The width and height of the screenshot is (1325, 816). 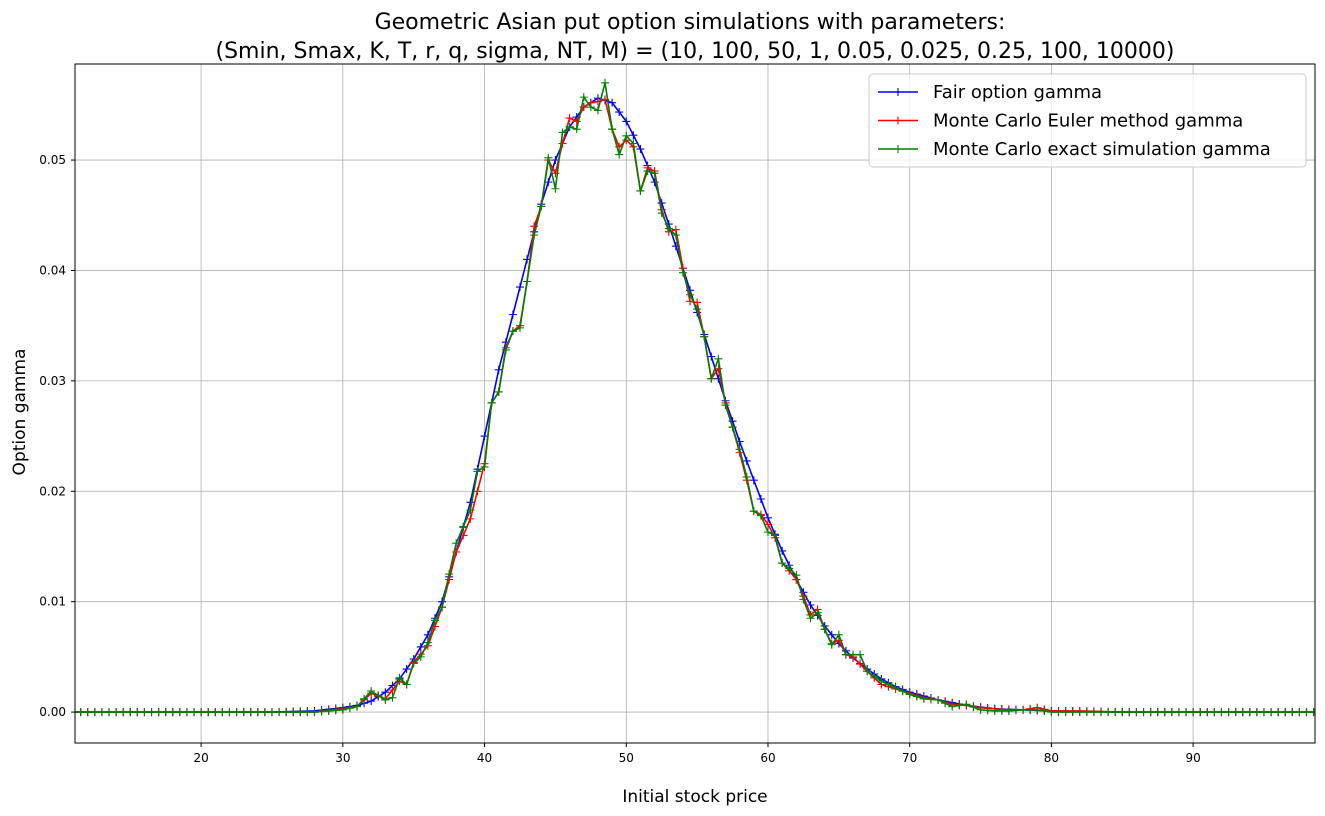 What do you see at coordinates (52, 381) in the screenshot?
I see `y-tick-label: 0.03` at bounding box center [52, 381].